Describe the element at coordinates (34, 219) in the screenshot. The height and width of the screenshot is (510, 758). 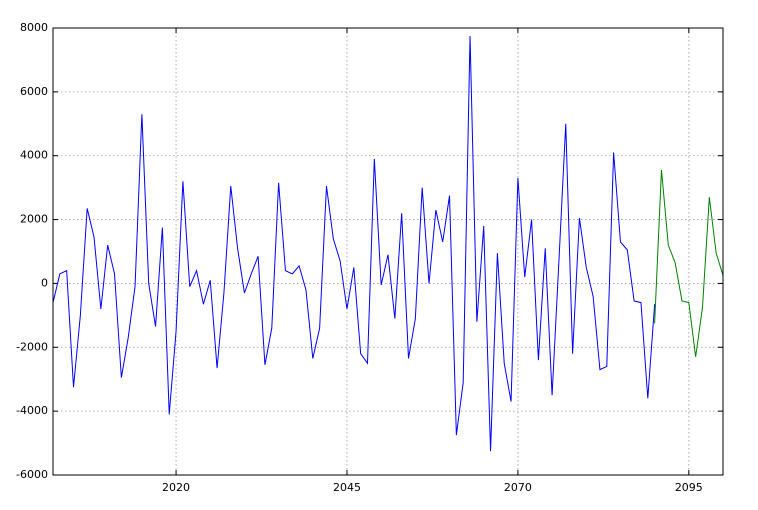
I see `y-tick-label: 2000` at that location.